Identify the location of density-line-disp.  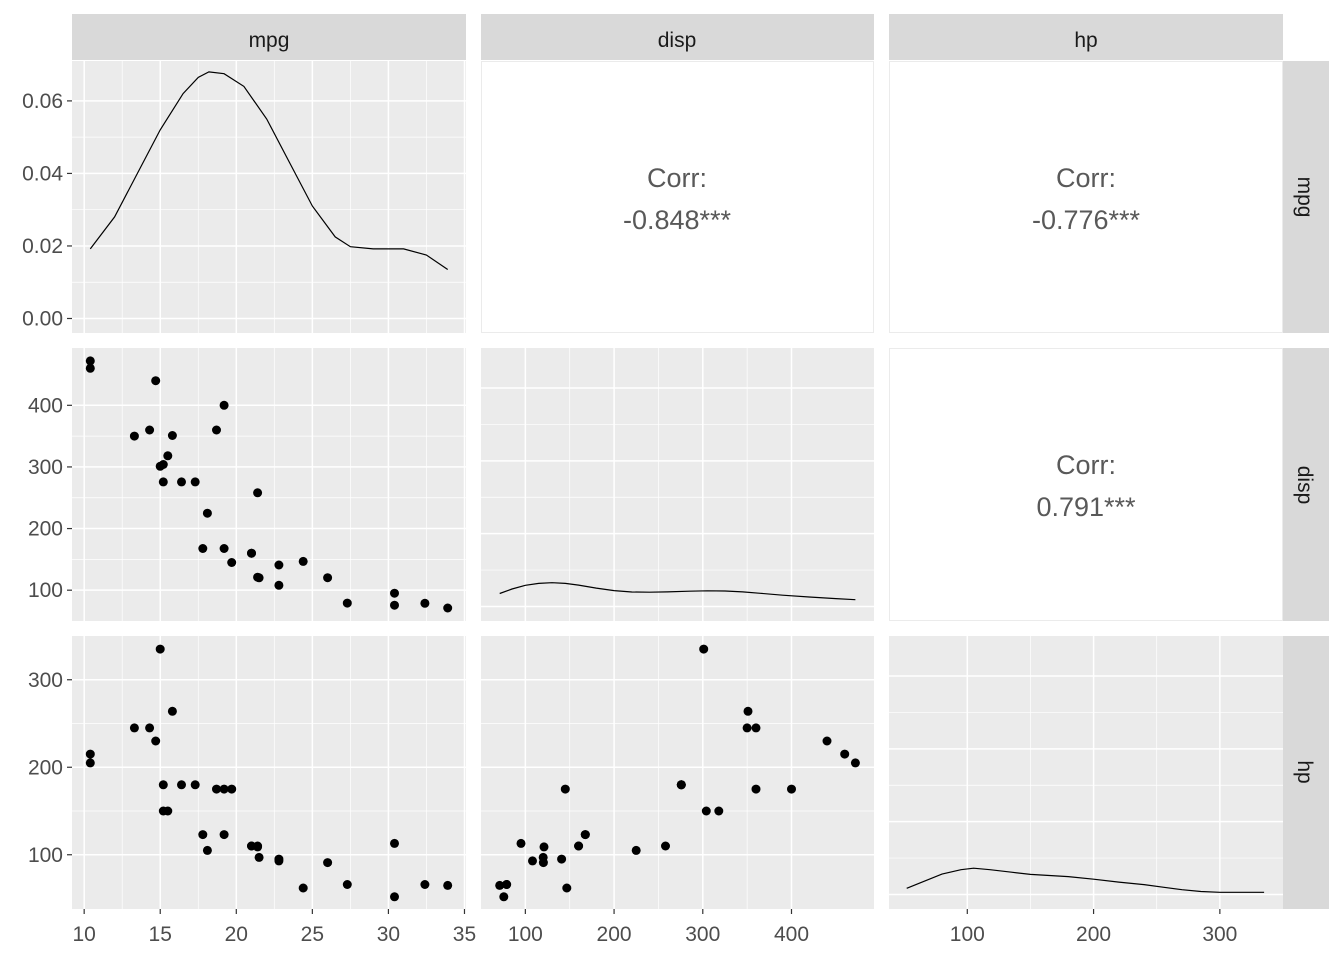
(677, 591).